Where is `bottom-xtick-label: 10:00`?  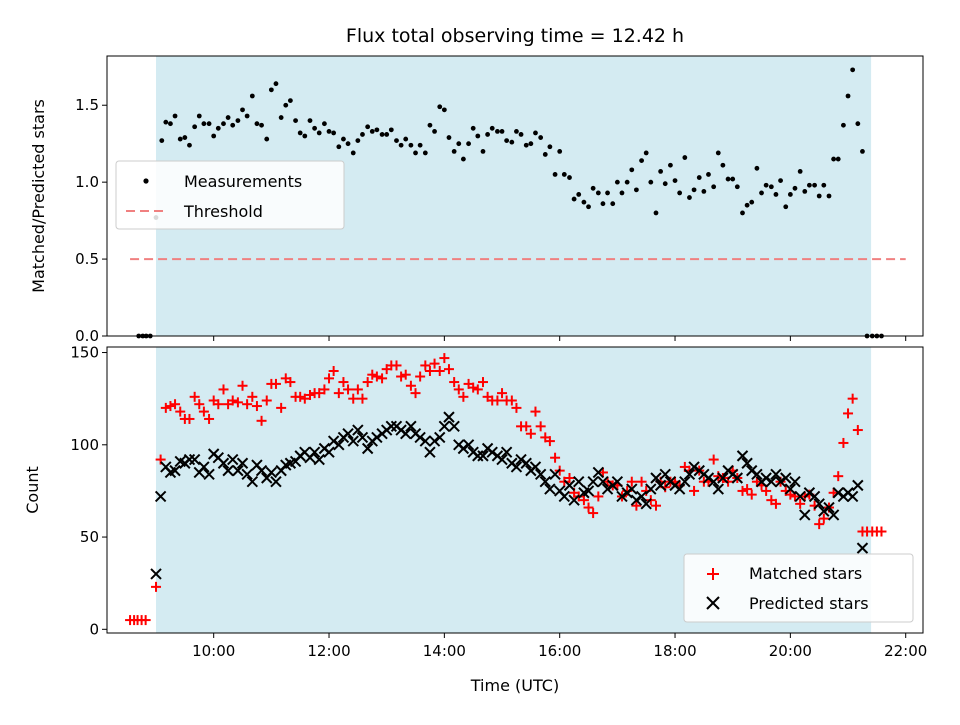 bottom-xtick-label: 10:00 is located at coordinates (213, 651).